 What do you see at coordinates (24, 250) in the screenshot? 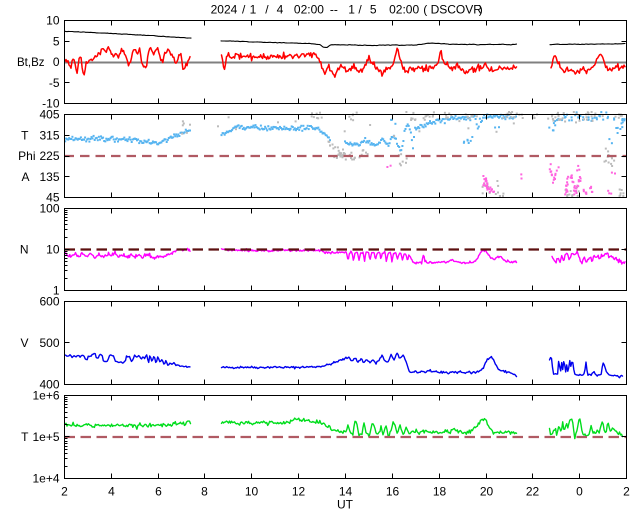
I see `svg-text: N` at bounding box center [24, 250].